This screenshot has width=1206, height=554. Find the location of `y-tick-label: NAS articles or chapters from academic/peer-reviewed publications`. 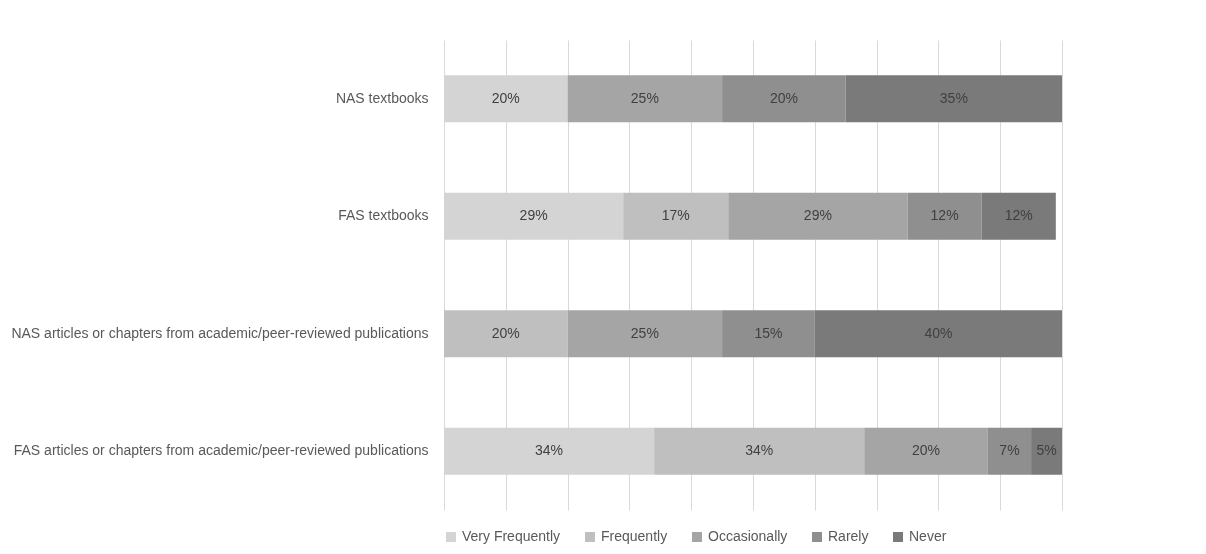

y-tick-label: NAS articles or chapters from academic/peer-reviewed publications is located at coordinates (220, 332).